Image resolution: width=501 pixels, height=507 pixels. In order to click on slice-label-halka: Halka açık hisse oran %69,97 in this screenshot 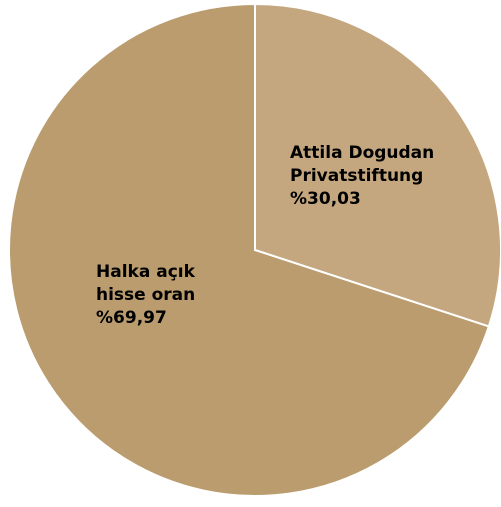, I will do `click(148, 295)`.